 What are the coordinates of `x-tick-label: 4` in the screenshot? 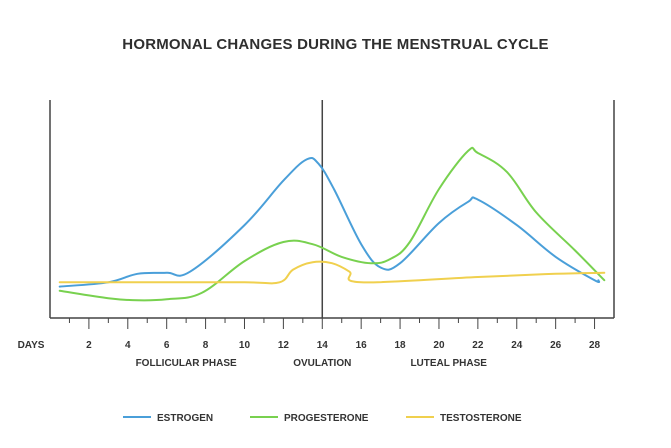 It's located at (128, 345).